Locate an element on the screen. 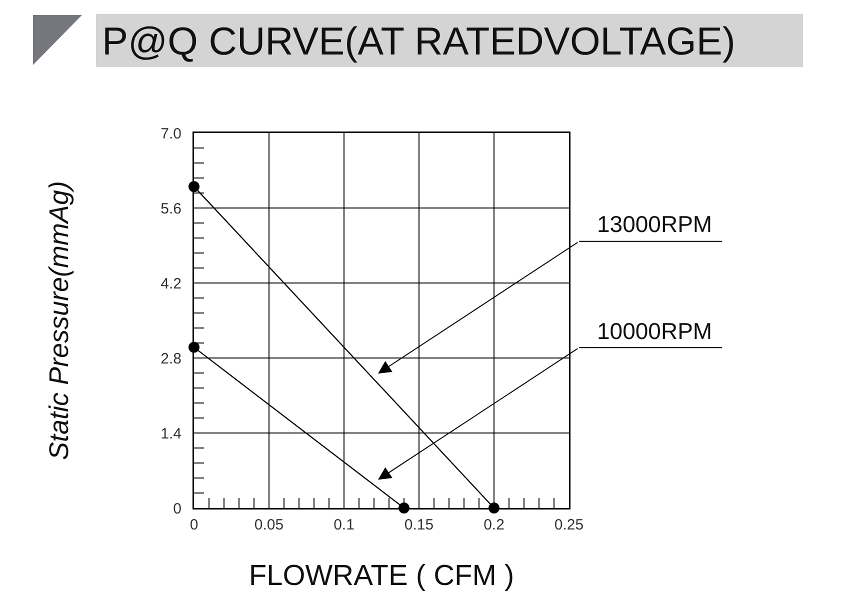  y-axis-title: Static Pressure(mmAg) is located at coordinates (59, 320).